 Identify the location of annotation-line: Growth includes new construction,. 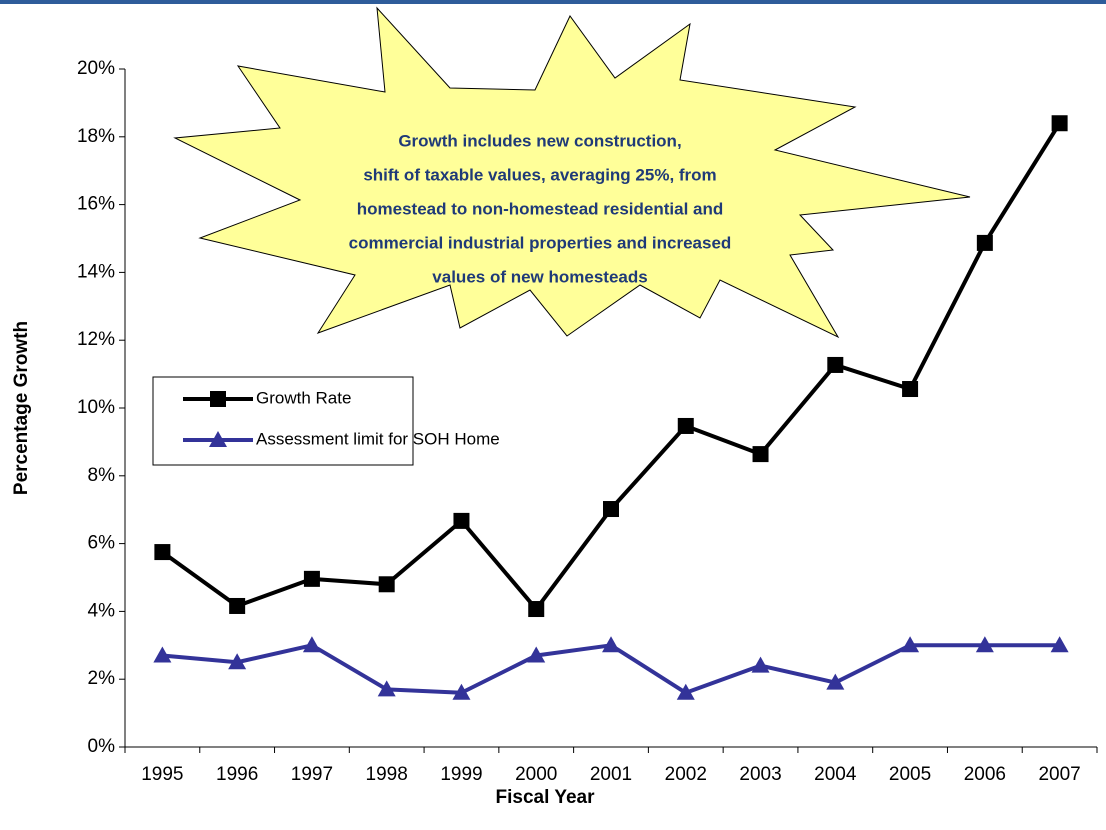
(539, 140).